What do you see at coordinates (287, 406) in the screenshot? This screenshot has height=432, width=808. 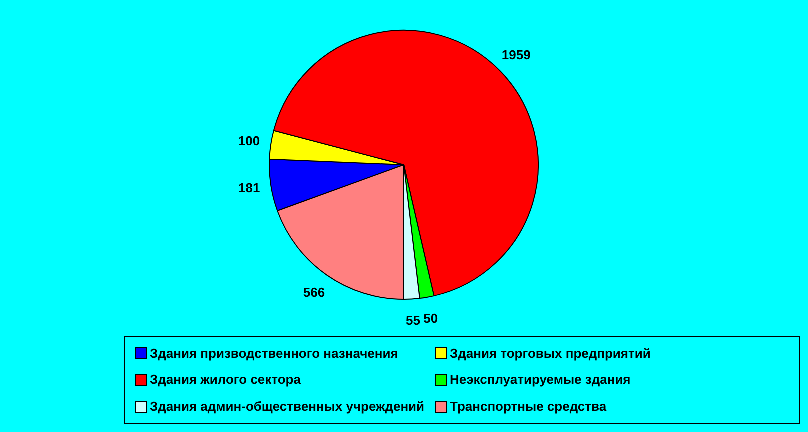 I see `legend-label: Здания админ-общественных учреждений` at bounding box center [287, 406].